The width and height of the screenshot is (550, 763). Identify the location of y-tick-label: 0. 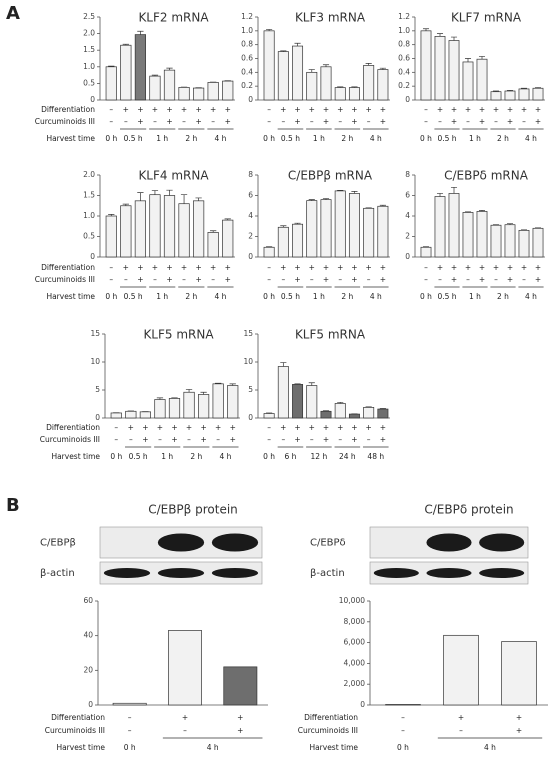
(250, 256).